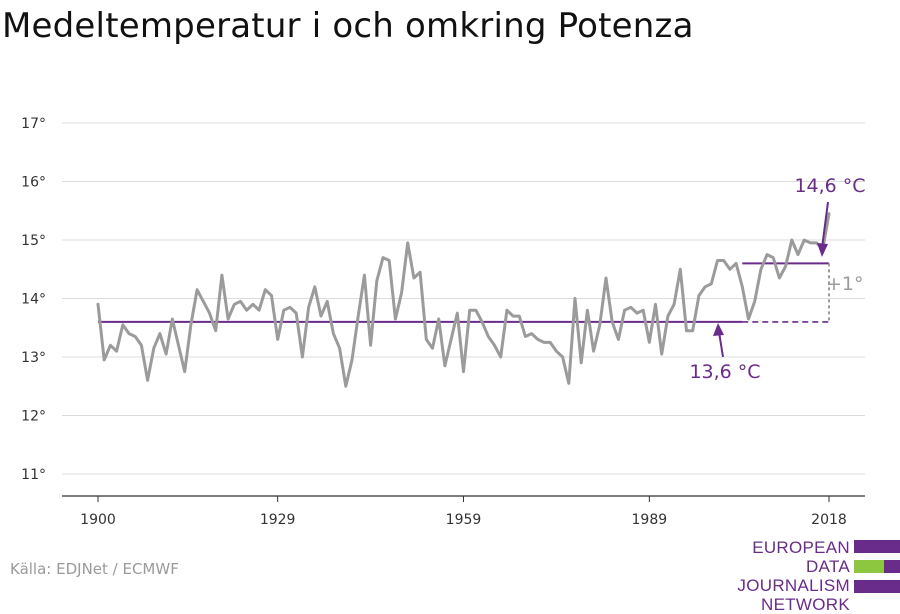 This screenshot has width=900, height=614. What do you see at coordinates (33, 183) in the screenshot?
I see `y-tick-label: 16°` at bounding box center [33, 183].